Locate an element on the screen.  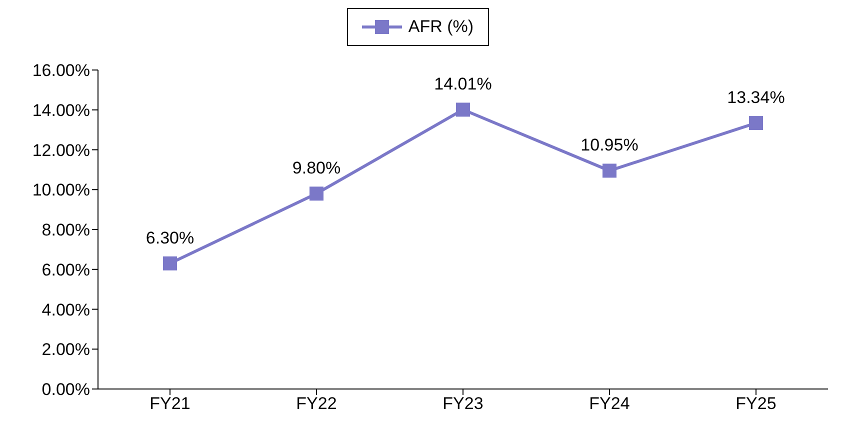
data-label: 13.34% is located at coordinates (756, 98).